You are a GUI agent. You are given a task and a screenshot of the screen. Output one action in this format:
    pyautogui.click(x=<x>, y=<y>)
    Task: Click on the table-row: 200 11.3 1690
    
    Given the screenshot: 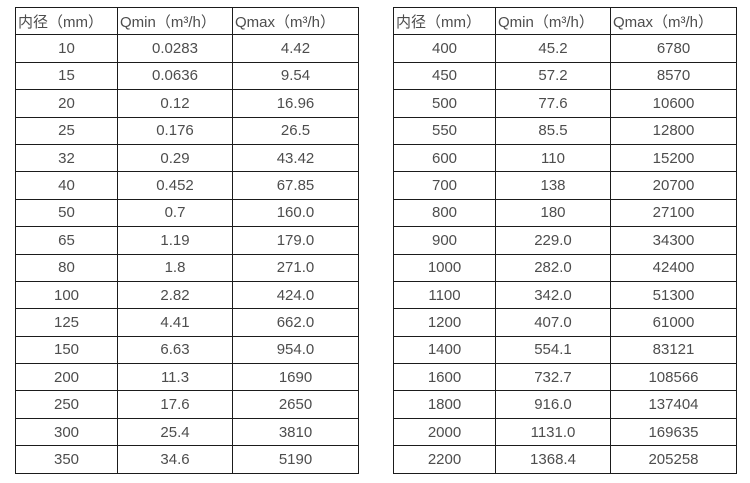 What is the action you would take?
    pyautogui.click(x=187, y=377)
    